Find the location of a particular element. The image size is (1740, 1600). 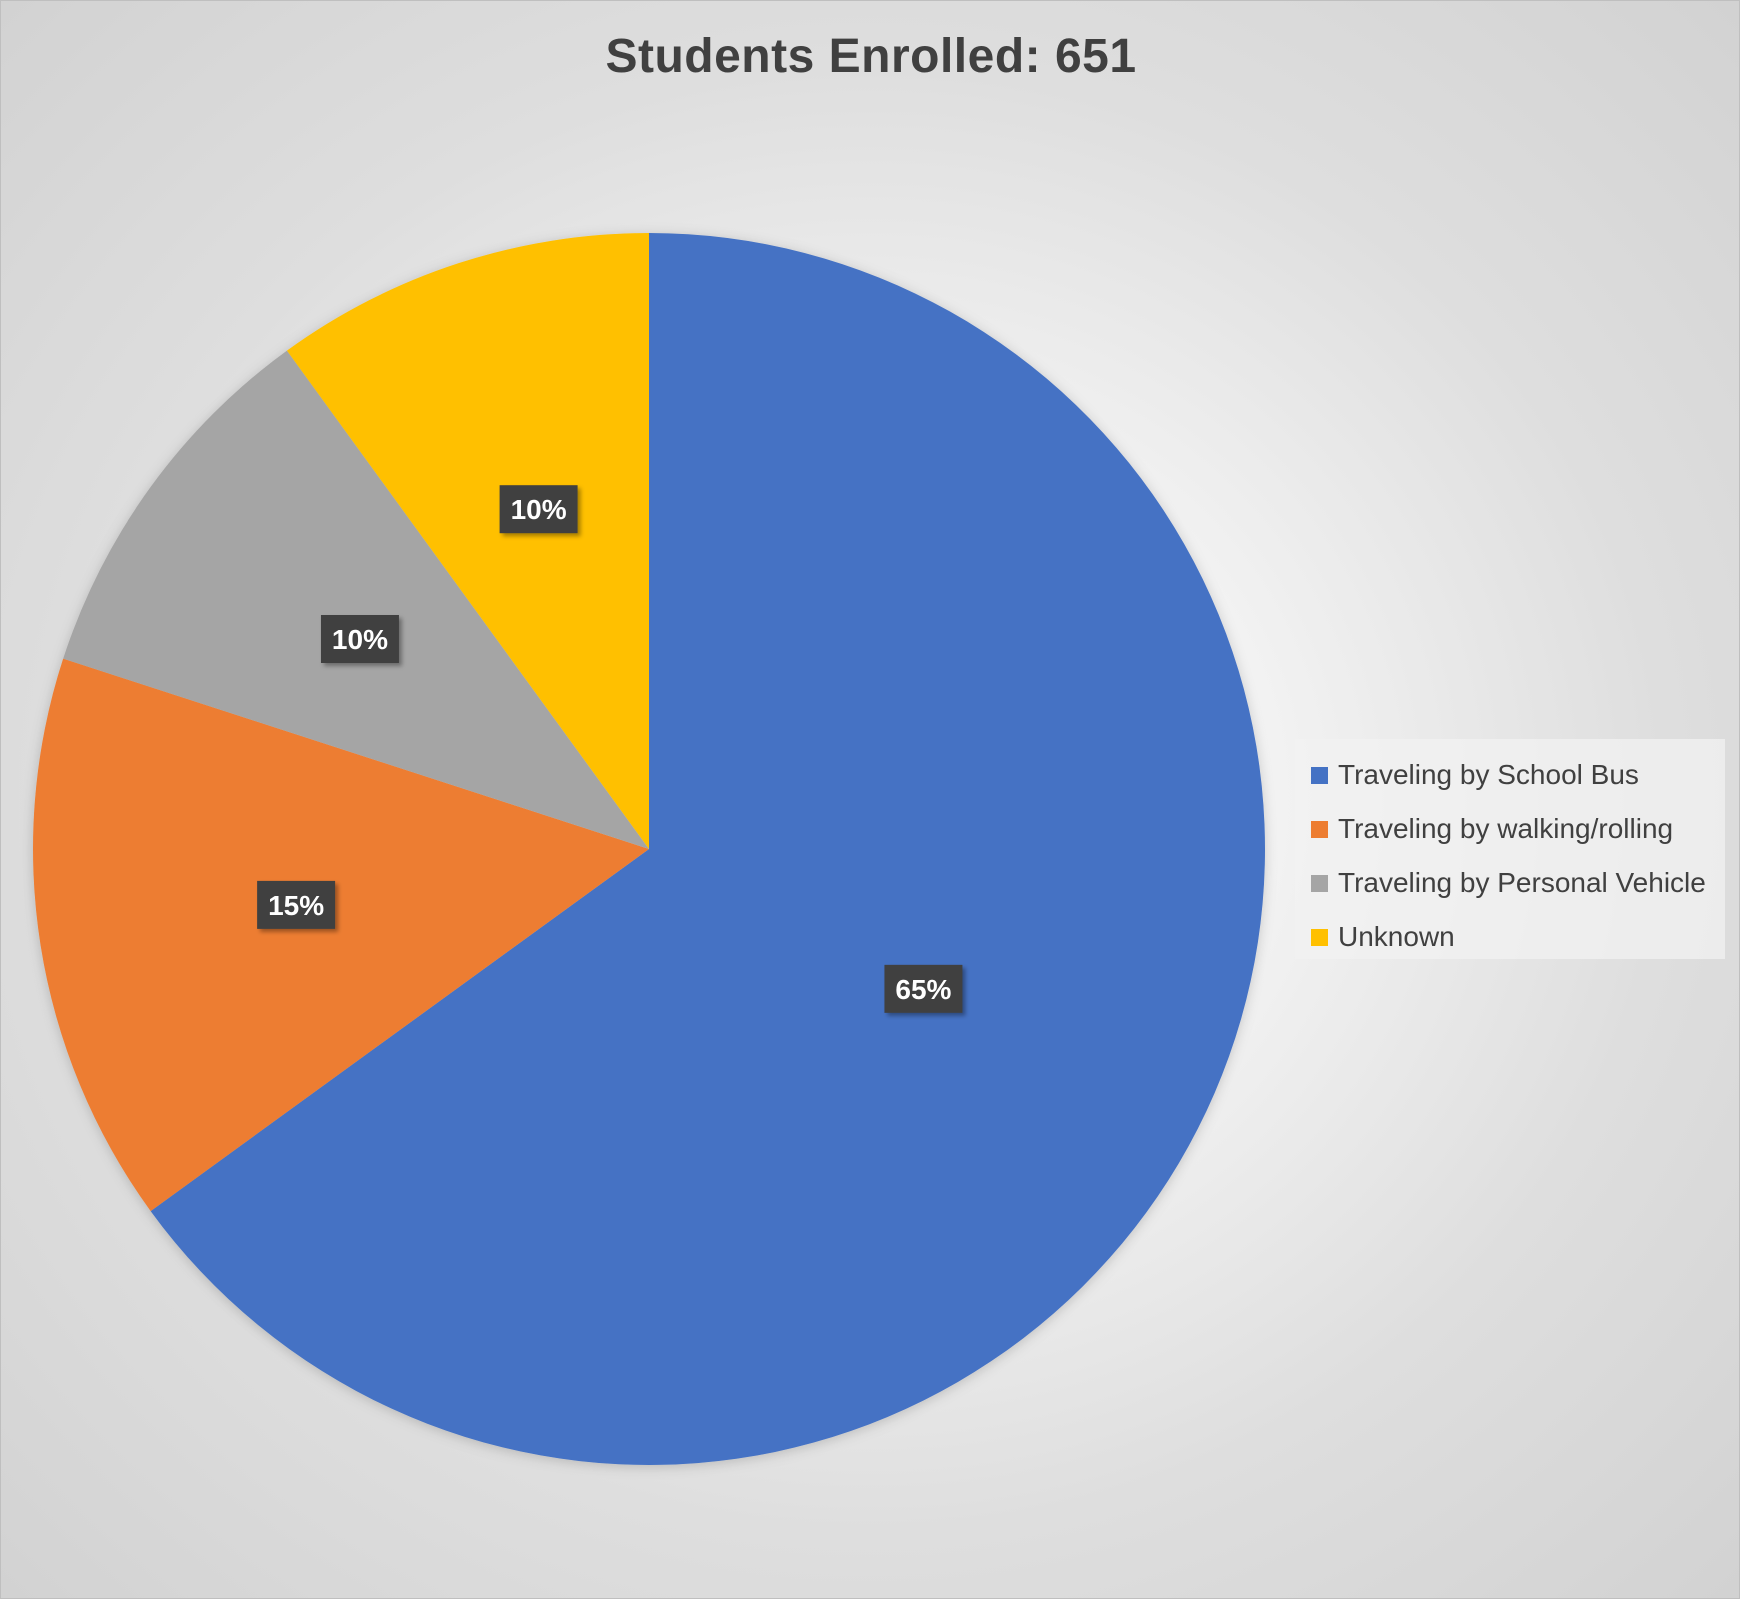

pie-slice-traveling-by-walking-rolling is located at coordinates (341, 935).